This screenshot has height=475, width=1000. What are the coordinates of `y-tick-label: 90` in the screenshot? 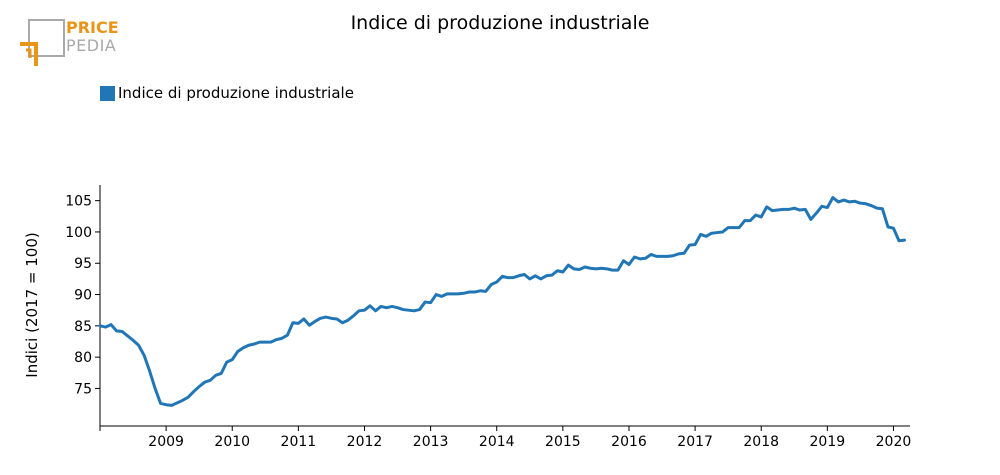 It's located at (83, 296).